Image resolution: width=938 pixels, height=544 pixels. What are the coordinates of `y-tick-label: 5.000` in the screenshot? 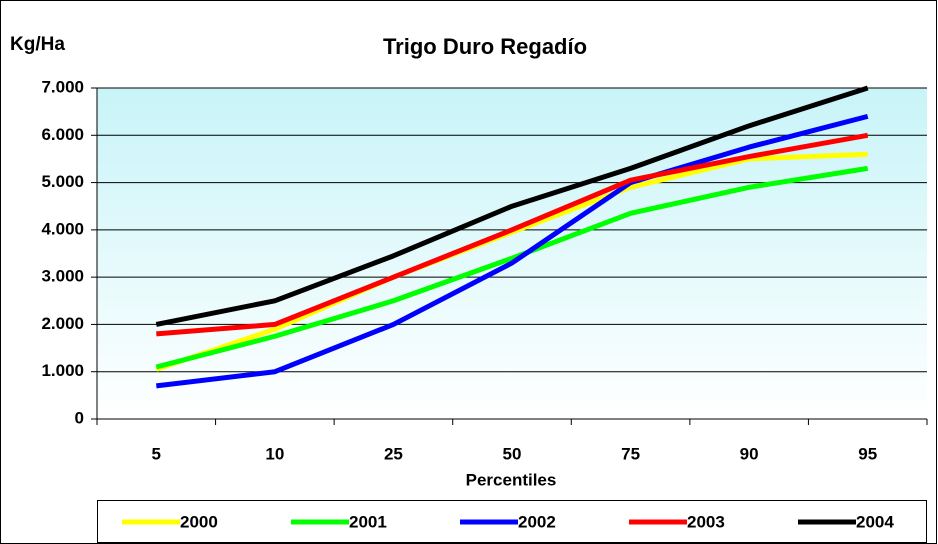 It's located at (62, 181).